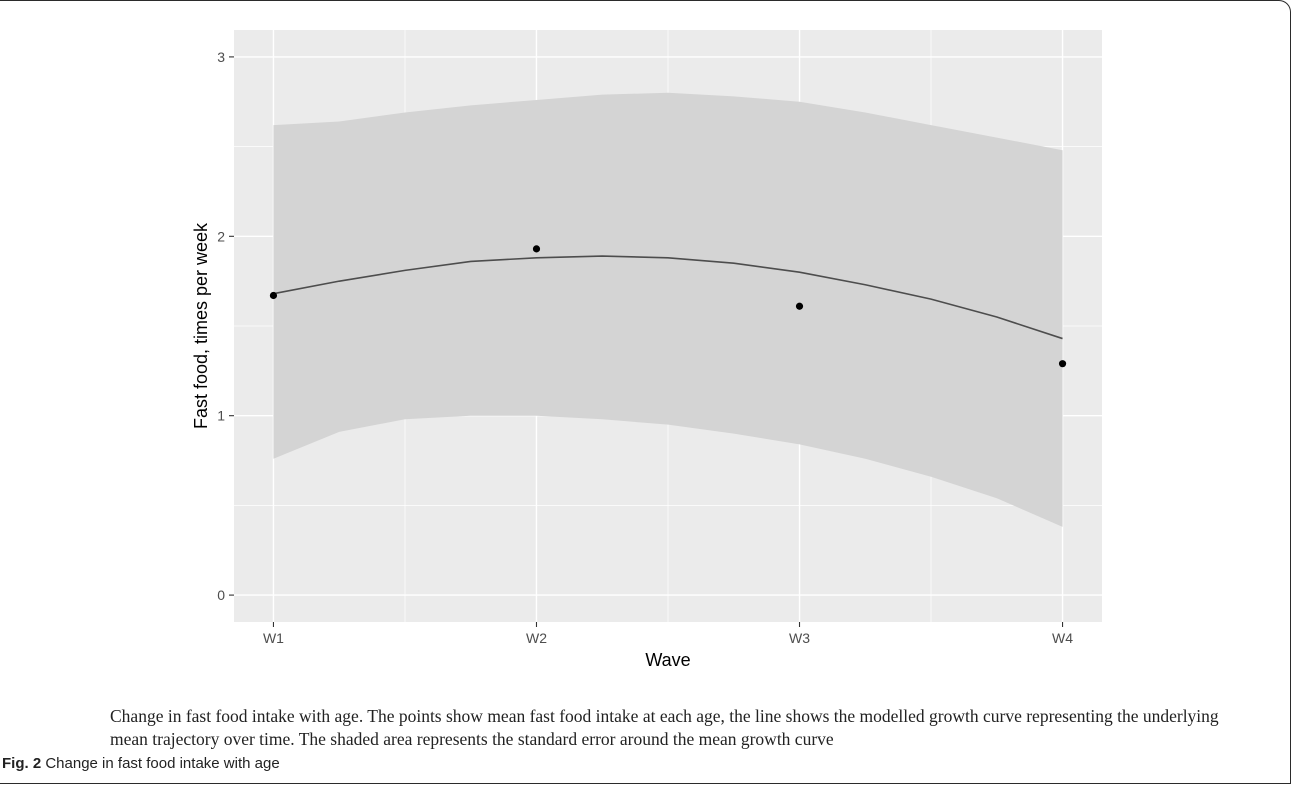  I want to click on y-axis-title: Fast food, times per week, so click(201, 325).